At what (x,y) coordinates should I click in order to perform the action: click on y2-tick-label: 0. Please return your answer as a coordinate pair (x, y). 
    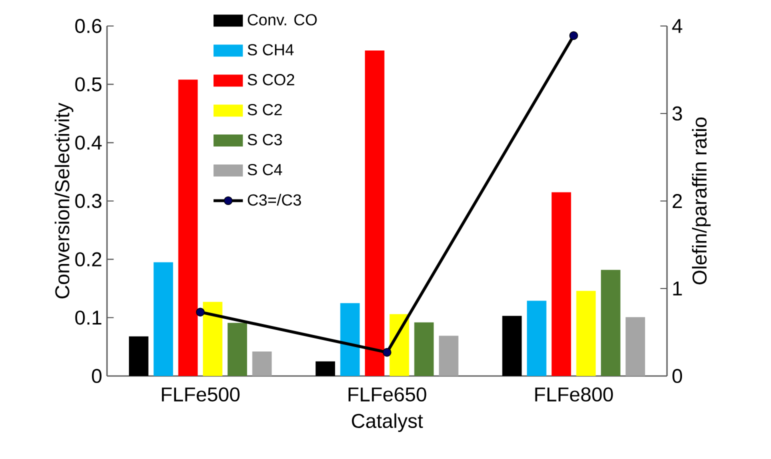
    Looking at the image, I should click on (677, 376).